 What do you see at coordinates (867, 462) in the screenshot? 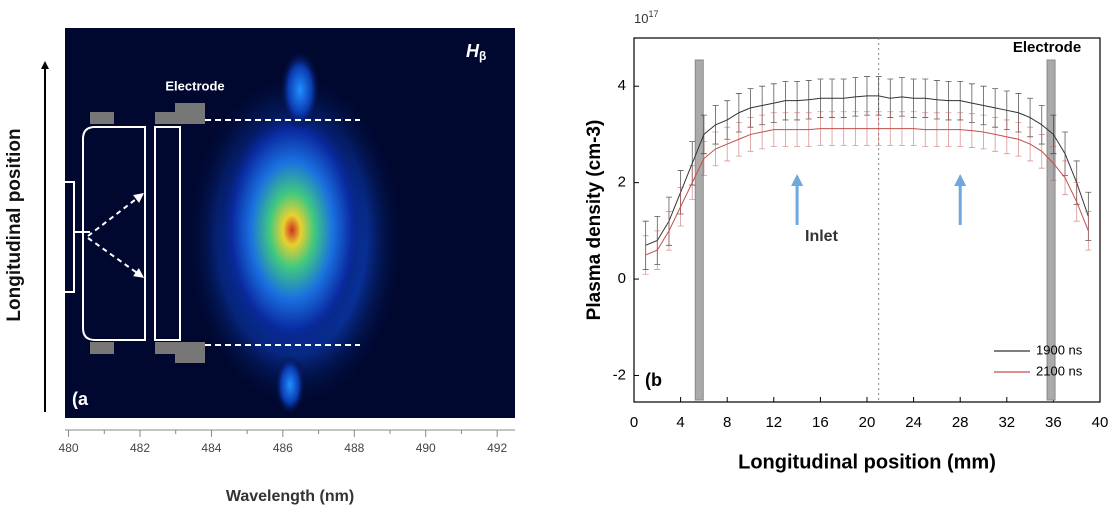
I see `x-axis-title: Longitudinal position (mm)` at bounding box center [867, 462].